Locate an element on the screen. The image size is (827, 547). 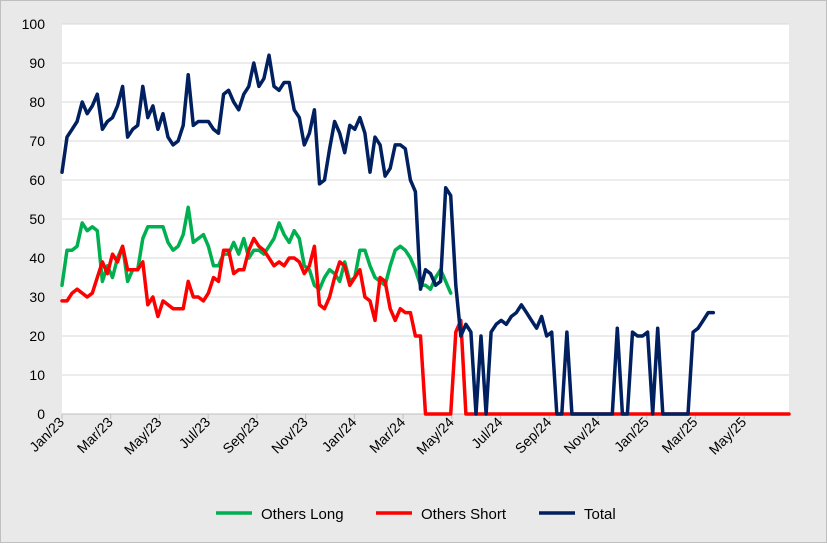
y-tick-label: 100 is located at coordinates (34, 24).